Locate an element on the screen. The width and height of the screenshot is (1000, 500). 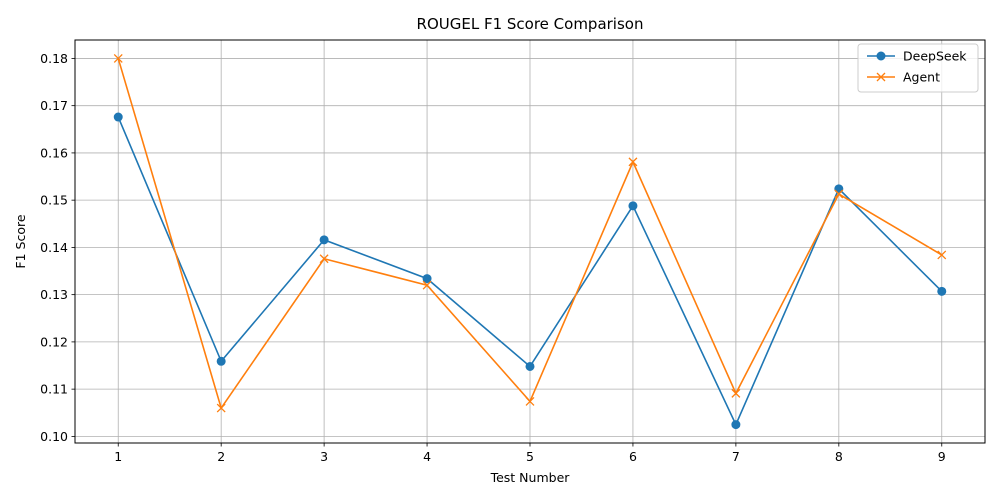
y-tick-label: 0.15 is located at coordinates (54, 200).